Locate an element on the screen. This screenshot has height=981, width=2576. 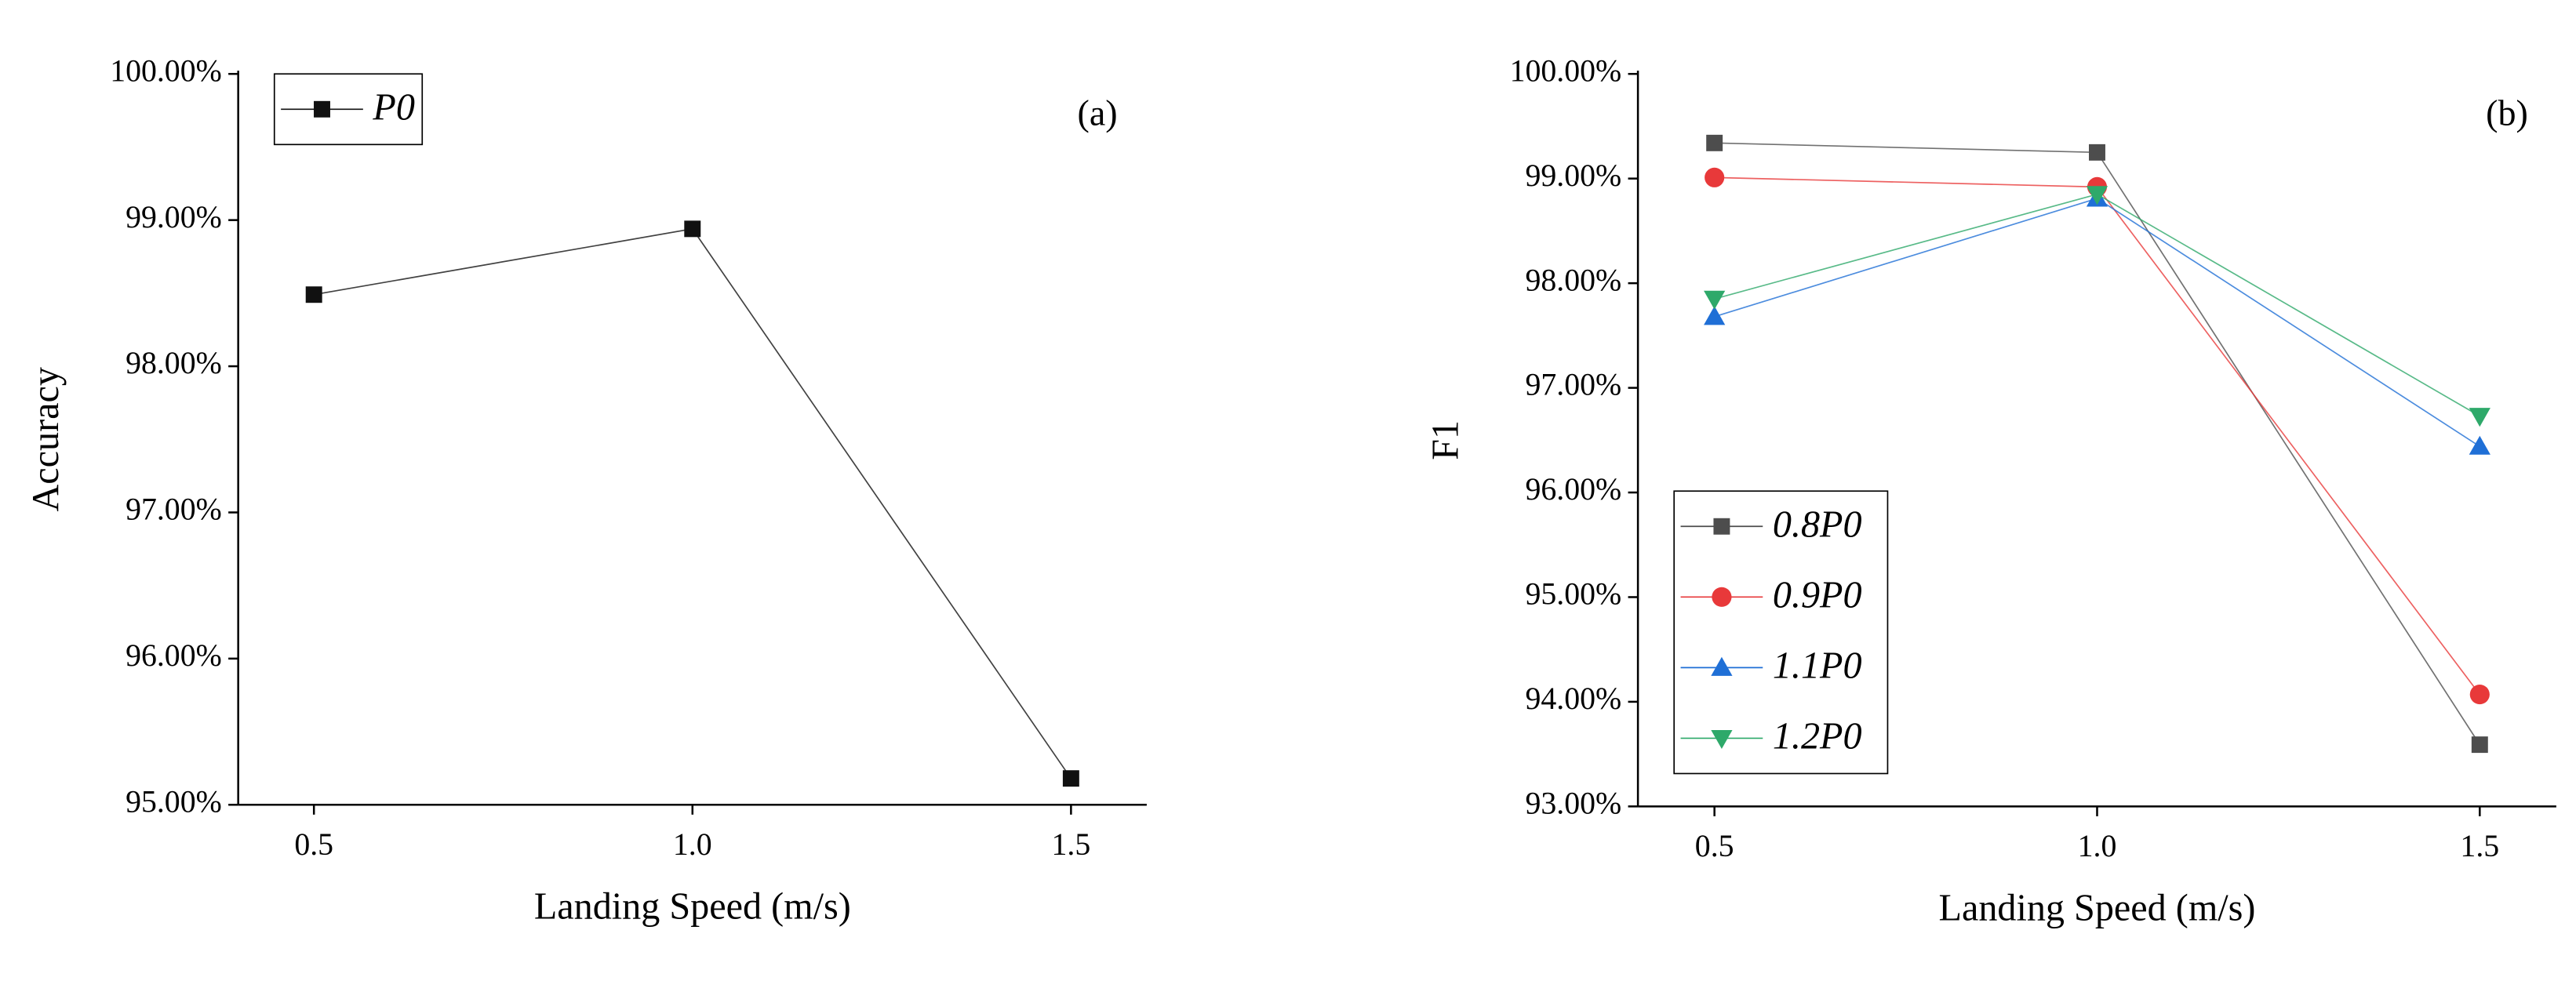
y-tick-label: 94.00% is located at coordinates (1574, 698).